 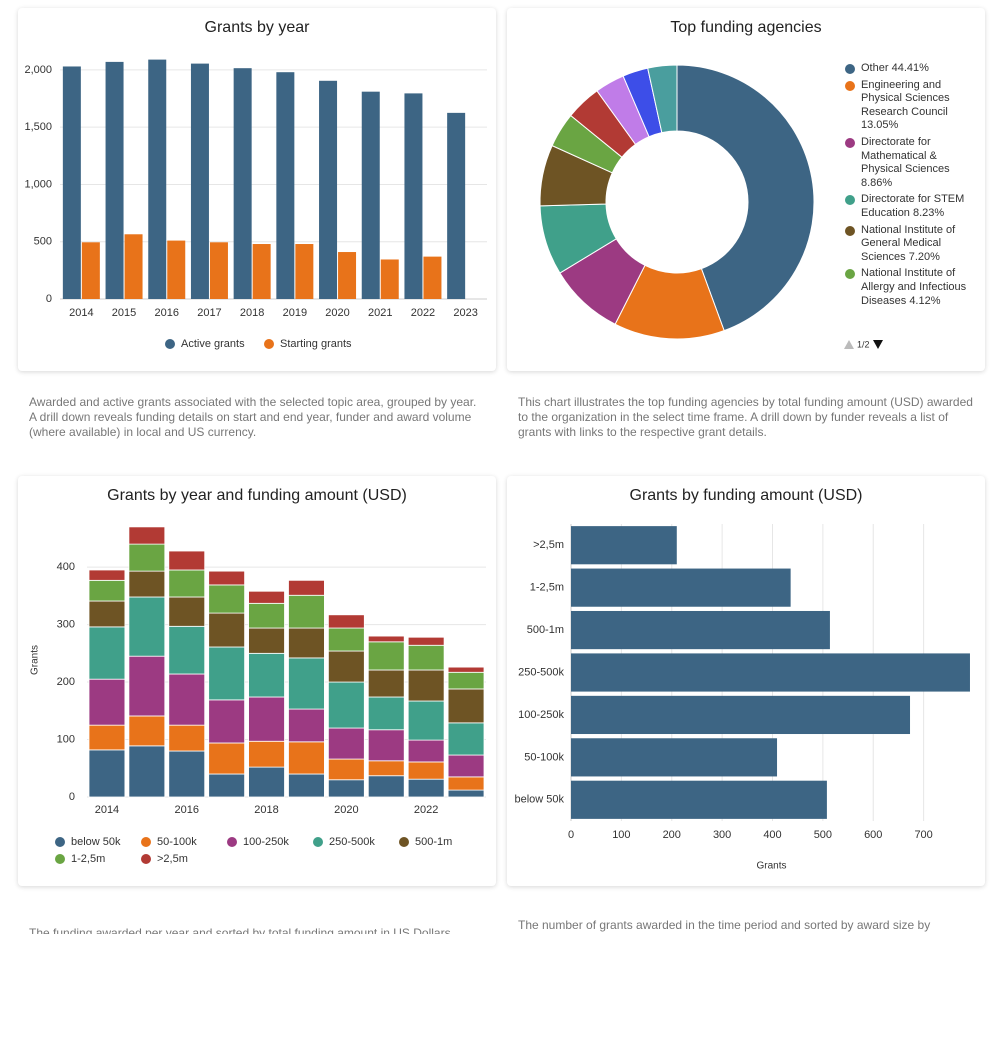 I want to click on x-axis-label: Grants, so click(x=771, y=866).